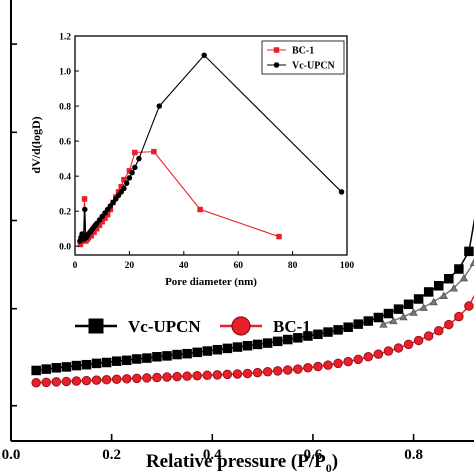 Image resolution: width=474 pixels, height=474 pixels. Describe the element at coordinates (303, 57) in the screenshot. I see `inset-legend: BC-1 Vc-UPCN` at that location.